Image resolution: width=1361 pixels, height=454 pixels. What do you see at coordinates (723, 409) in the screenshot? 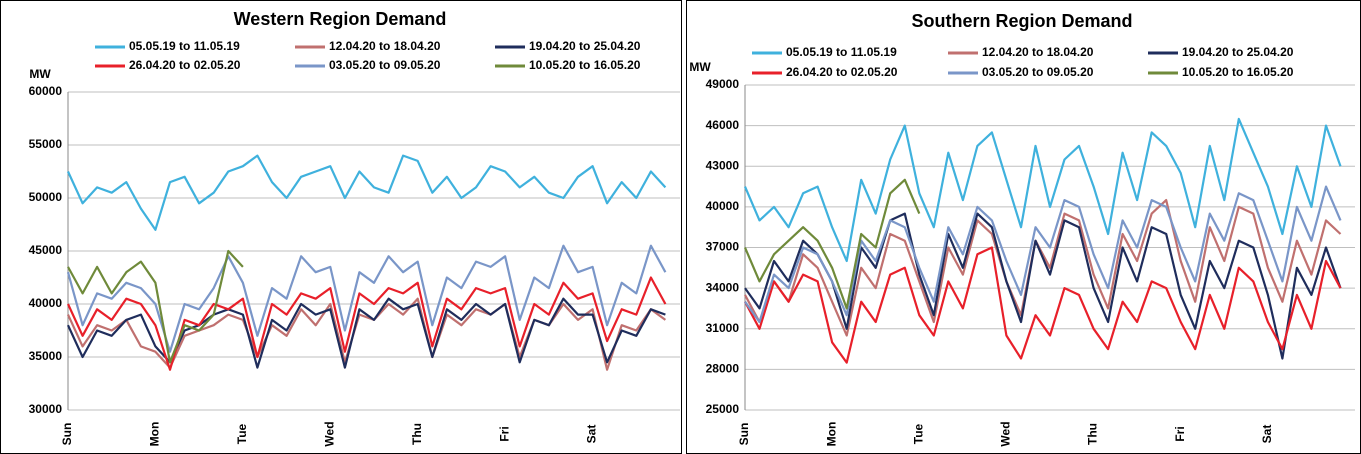
I see `y-tick-label: 25000` at bounding box center [723, 409].